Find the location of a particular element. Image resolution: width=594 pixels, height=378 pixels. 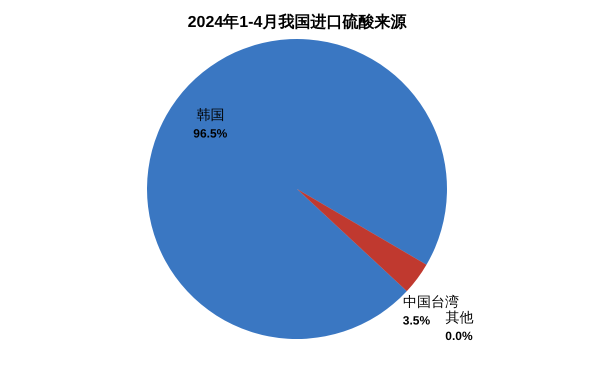

slice-label: 韩国 is located at coordinates (210, 114).